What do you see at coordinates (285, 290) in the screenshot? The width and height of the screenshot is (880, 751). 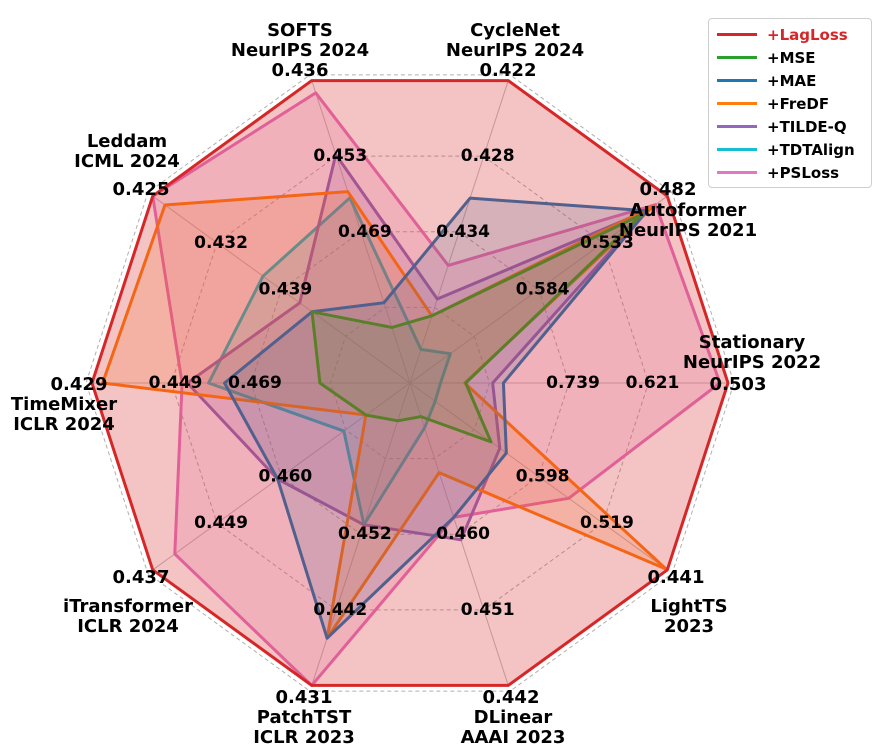 I see `tick-label: 0.439` at bounding box center [285, 290].